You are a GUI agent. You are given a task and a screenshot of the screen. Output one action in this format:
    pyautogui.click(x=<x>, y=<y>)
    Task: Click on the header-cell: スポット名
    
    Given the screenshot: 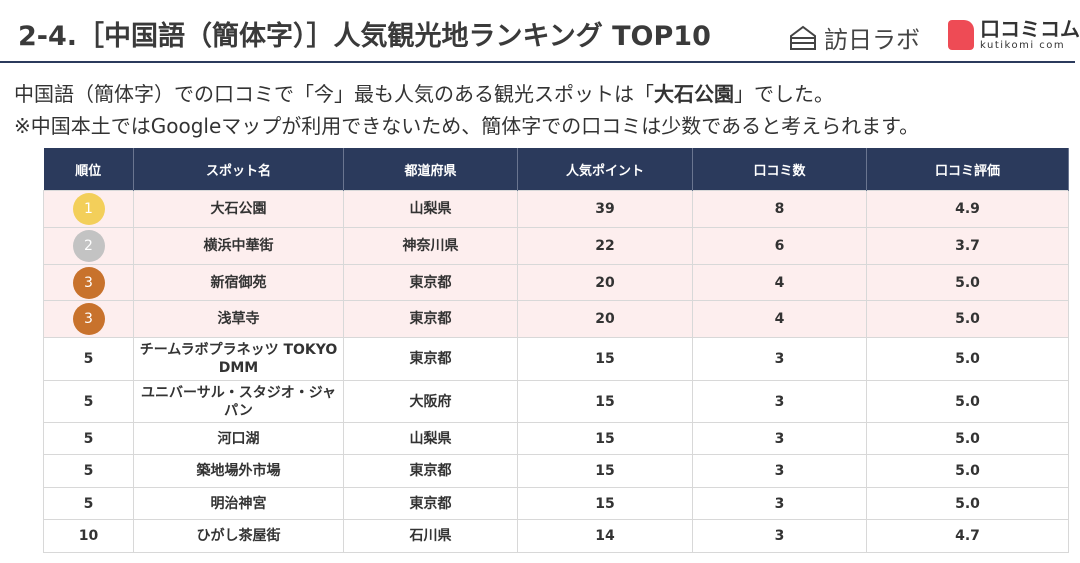 What is the action you would take?
    pyautogui.click(x=238, y=169)
    